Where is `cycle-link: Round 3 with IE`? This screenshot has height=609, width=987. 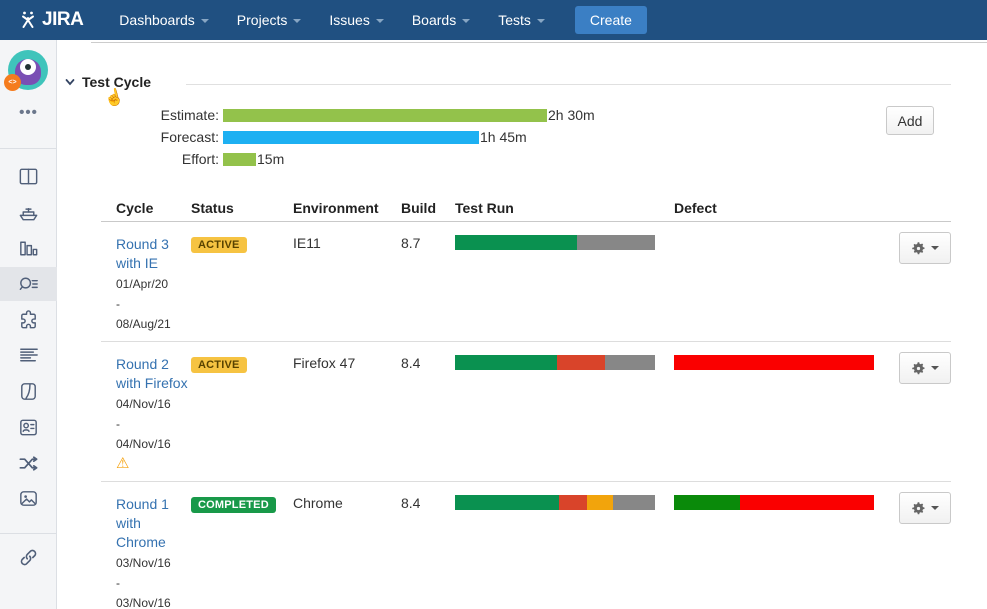 cycle-link: Round 3 with IE is located at coordinates (142, 253).